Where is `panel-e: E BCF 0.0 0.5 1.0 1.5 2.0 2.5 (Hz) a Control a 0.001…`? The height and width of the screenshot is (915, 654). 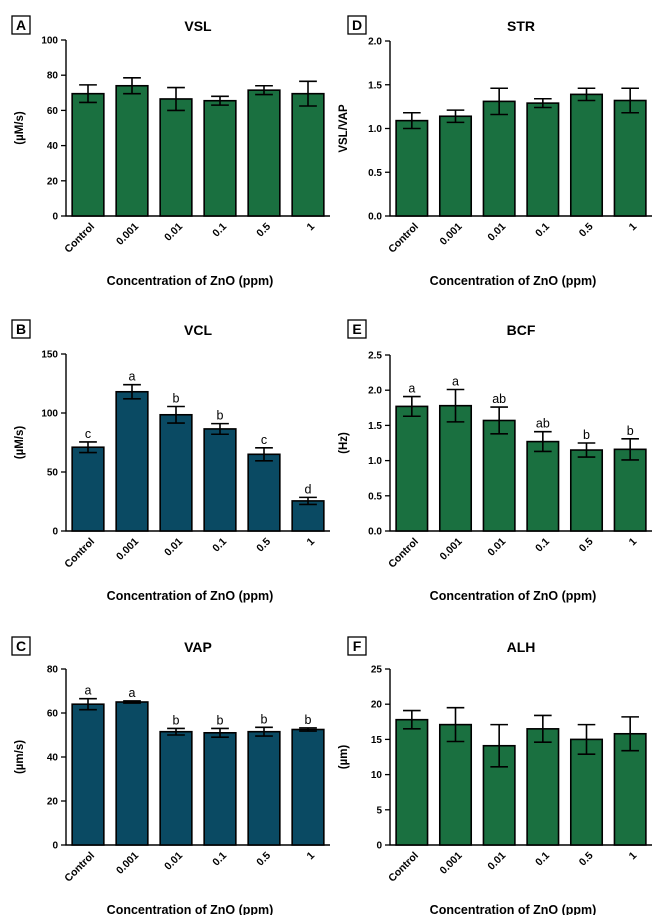
panel-e: E BCF 0.0 0.5 1.0 1.5 2.0 2.5 (Hz) a Control a 0.001… is located at coordinates (495, 461).